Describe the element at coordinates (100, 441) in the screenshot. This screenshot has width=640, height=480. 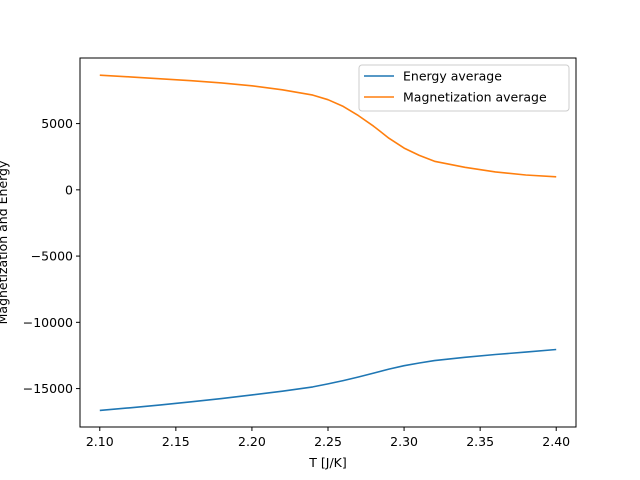
I see `x-tick-label: 2.10` at that location.